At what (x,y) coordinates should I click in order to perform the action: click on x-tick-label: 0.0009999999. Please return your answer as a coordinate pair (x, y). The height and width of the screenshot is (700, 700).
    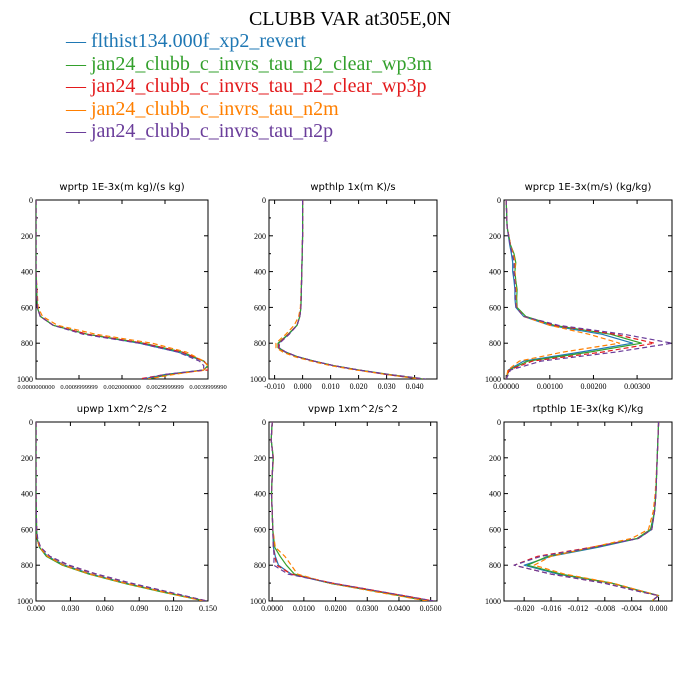
    Looking at the image, I should click on (78, 387).